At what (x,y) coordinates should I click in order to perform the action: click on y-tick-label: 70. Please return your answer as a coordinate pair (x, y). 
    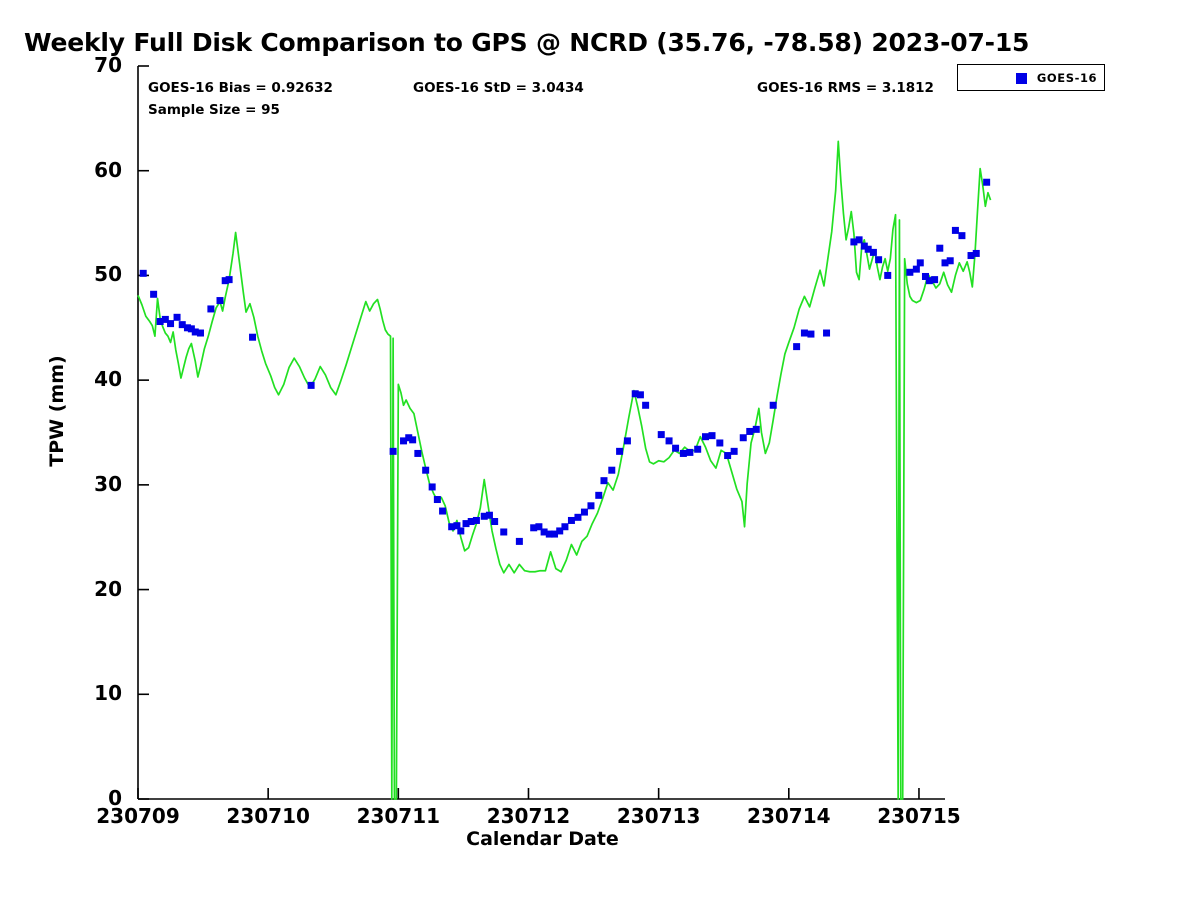
    Looking at the image, I should click on (108, 65).